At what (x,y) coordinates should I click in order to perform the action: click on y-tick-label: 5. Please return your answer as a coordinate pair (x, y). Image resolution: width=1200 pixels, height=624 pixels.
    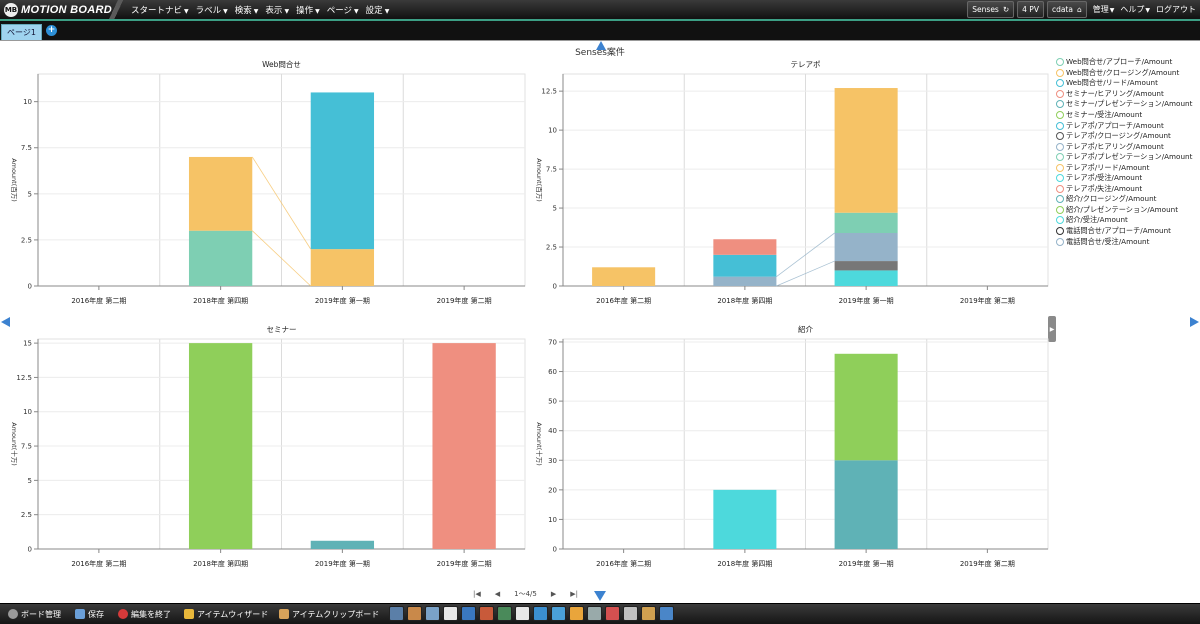
    Looking at the image, I should click on (555, 209).